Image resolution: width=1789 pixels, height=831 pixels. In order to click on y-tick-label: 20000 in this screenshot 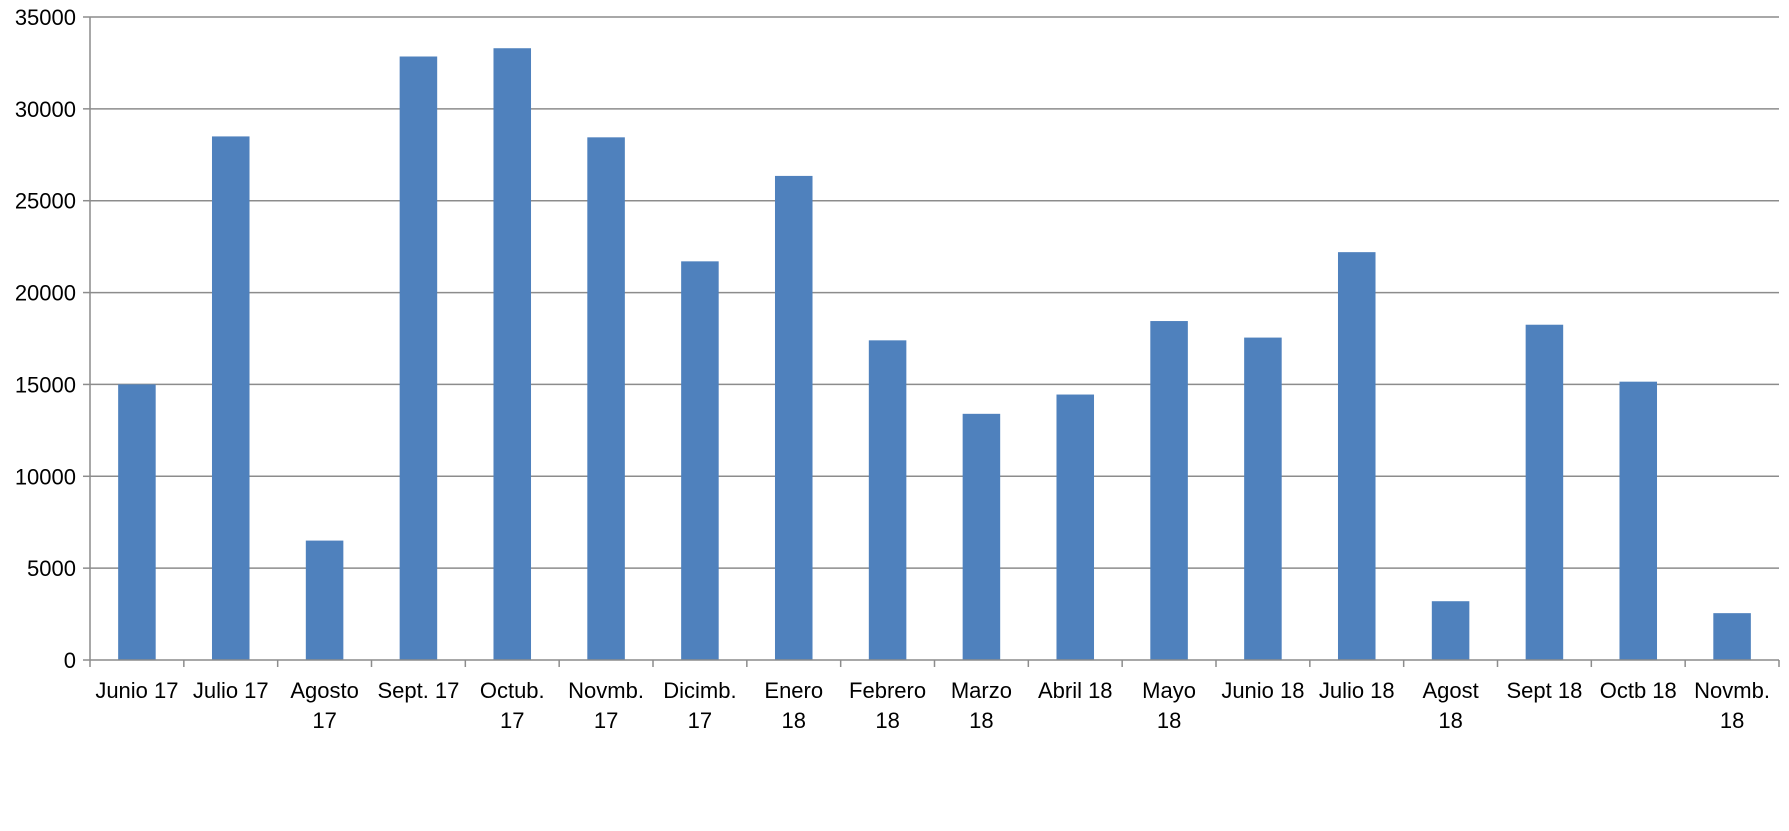, I will do `click(45, 293)`.